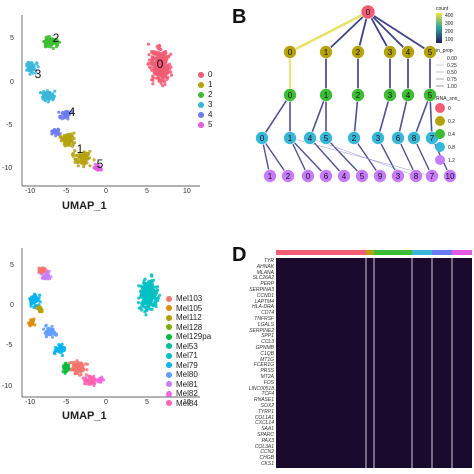 The image size is (474, 474). I want to click on legend-label: Mel80, so click(187, 374).